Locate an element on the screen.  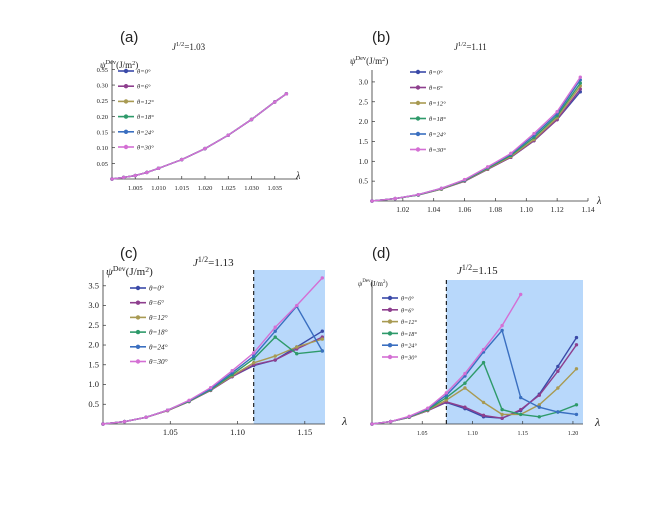
x-axis-label: λ is located at coordinates (597, 422).